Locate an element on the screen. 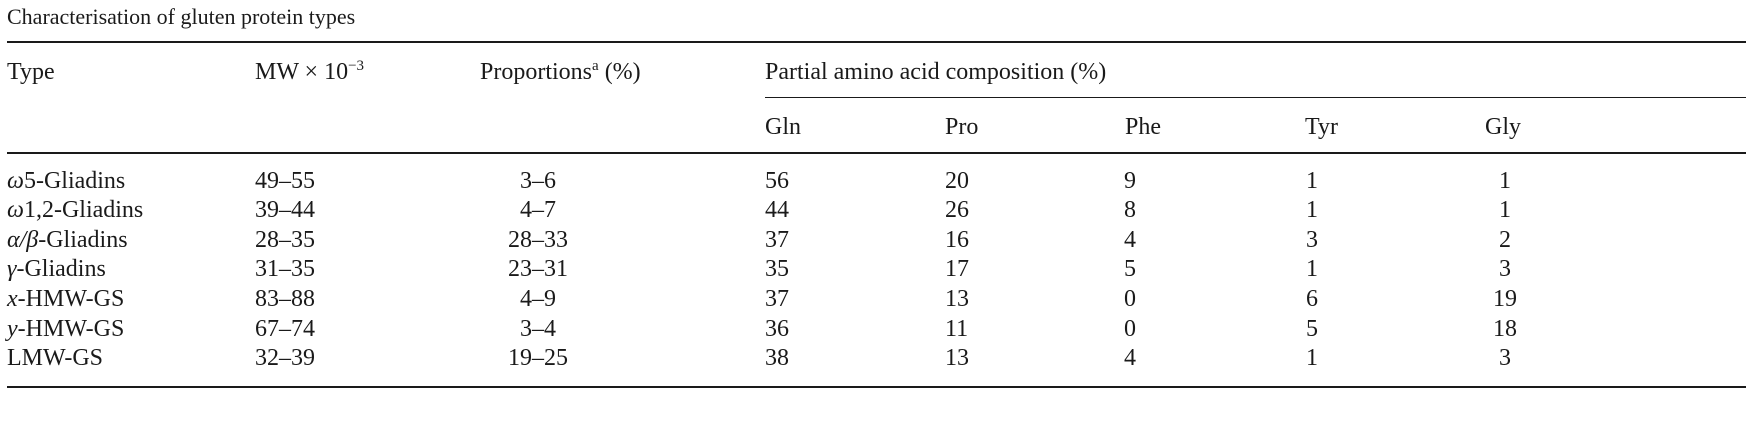  header-tyr: Tyr is located at coordinates (1321, 127).